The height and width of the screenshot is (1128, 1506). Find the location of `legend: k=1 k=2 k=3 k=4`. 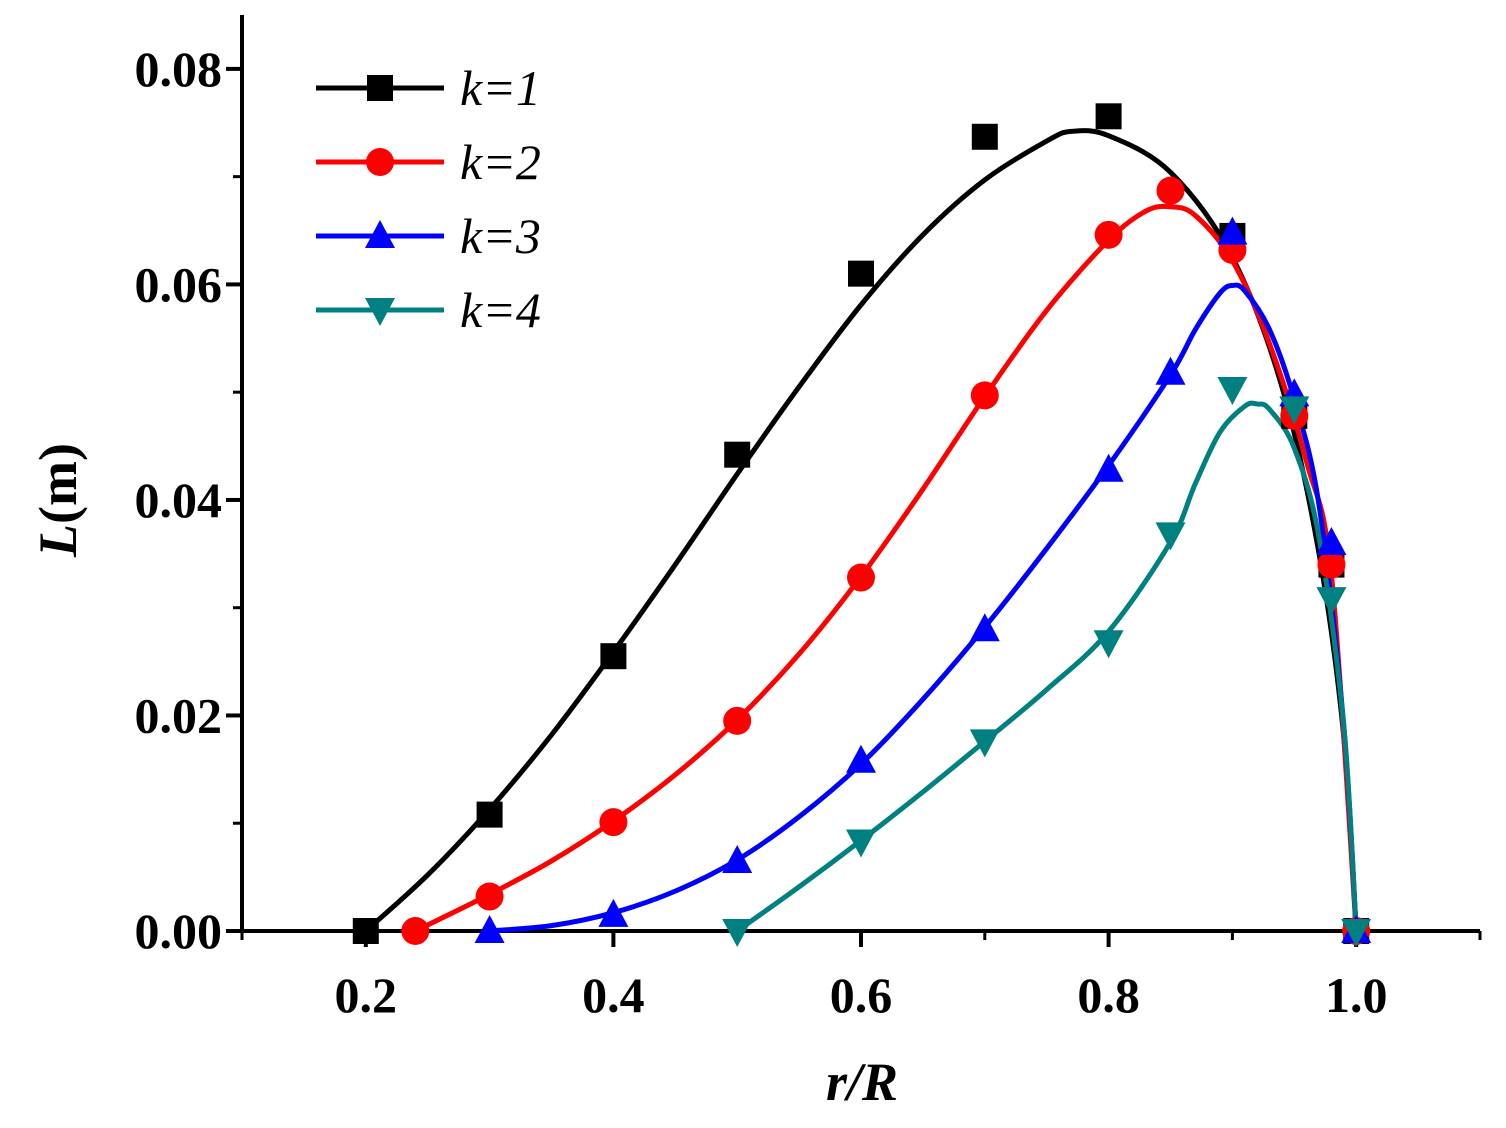

legend: k=1 k=2 k=3 k=4 is located at coordinates (428, 199).